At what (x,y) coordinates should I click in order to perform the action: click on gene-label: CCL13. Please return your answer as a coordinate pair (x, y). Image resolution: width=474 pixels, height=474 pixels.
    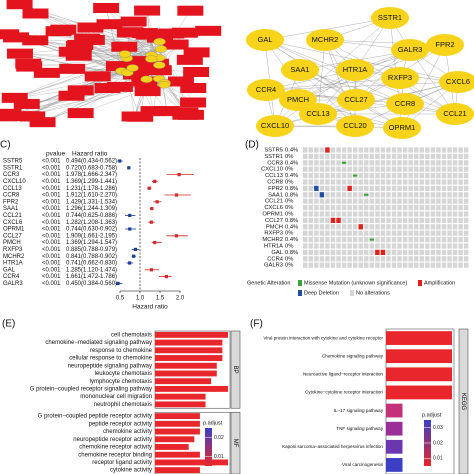
    Looking at the image, I should click on (274, 176).